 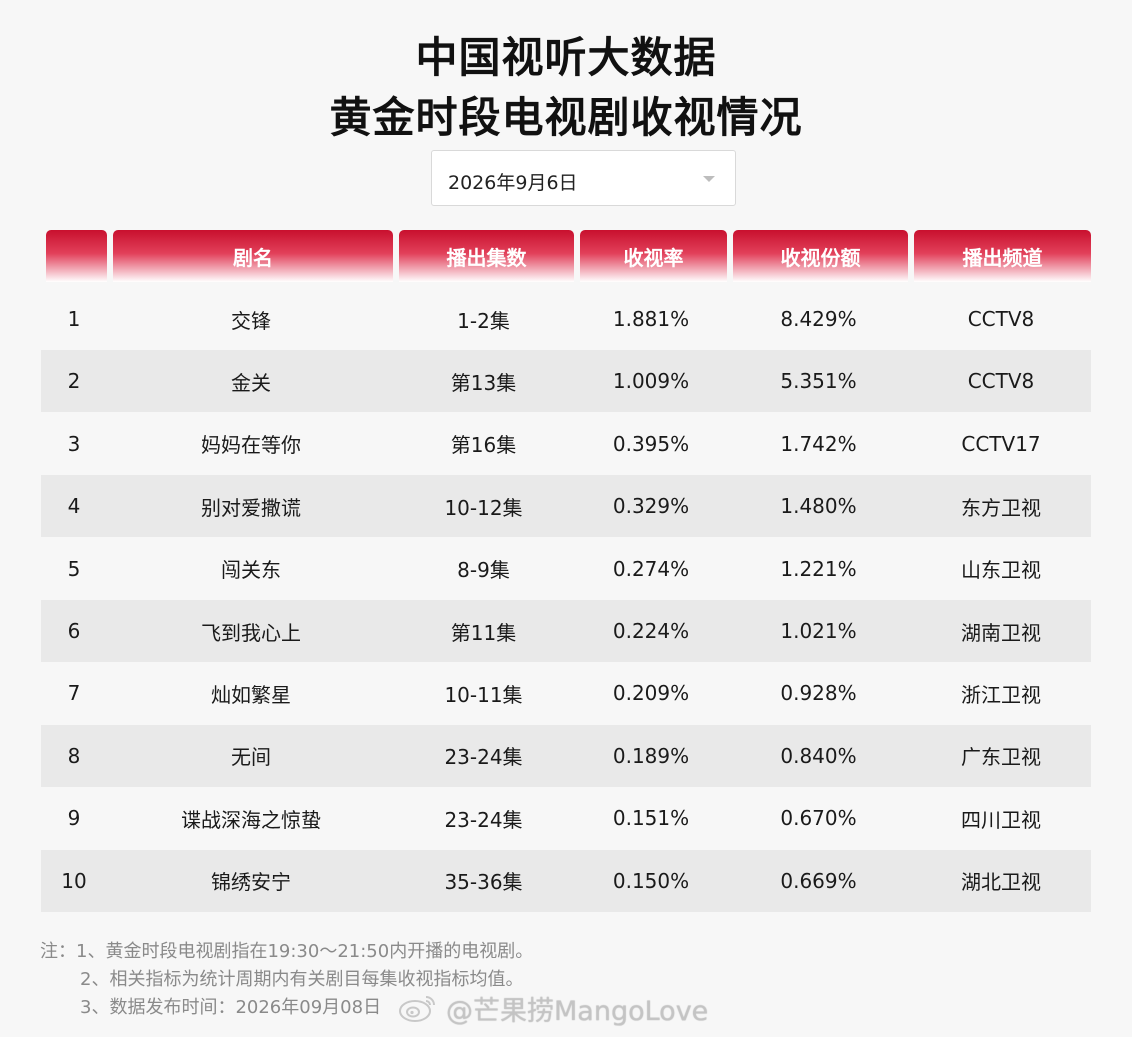 I want to click on table-row: 3 妈妈在等你 第16集 0.395% 1.742% CCTV17, so click(x=566, y=443).